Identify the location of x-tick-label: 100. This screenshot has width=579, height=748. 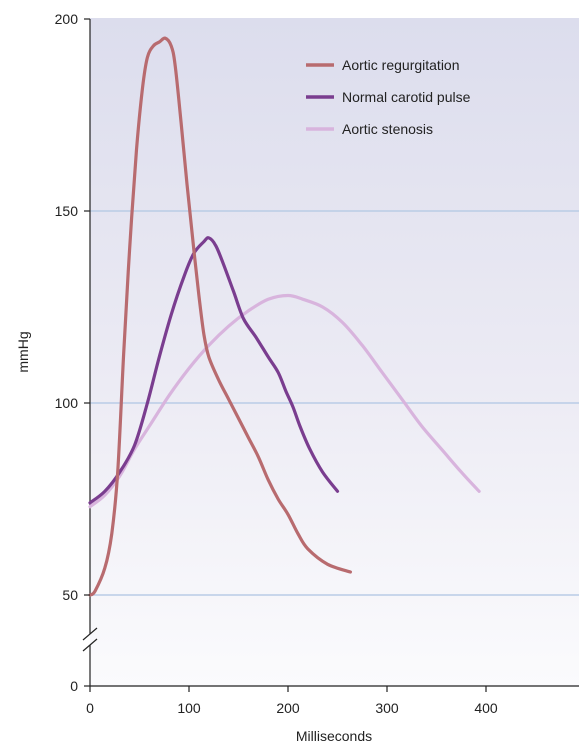
(189, 708).